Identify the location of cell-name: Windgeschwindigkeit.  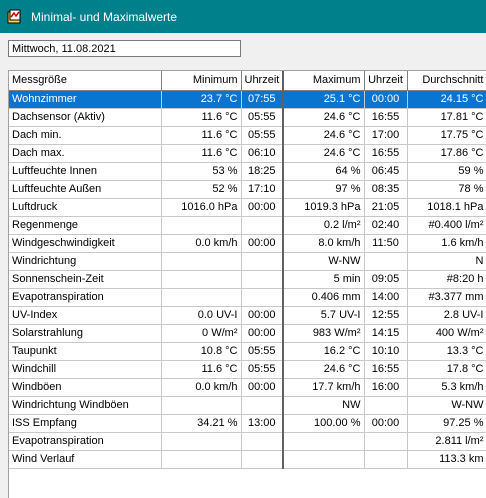
(85, 243).